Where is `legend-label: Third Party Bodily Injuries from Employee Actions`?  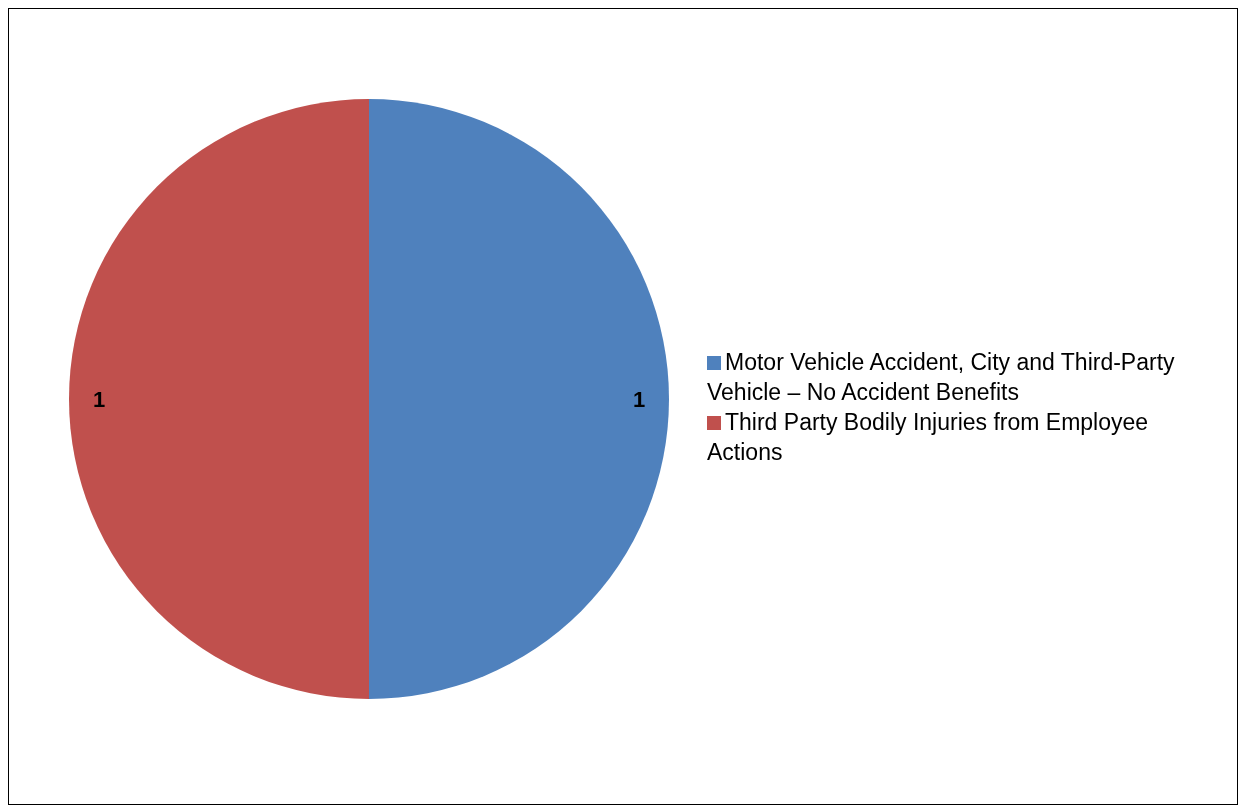
legend-label: Third Party Bodily Injuries from Employee Actions is located at coordinates (928, 436).